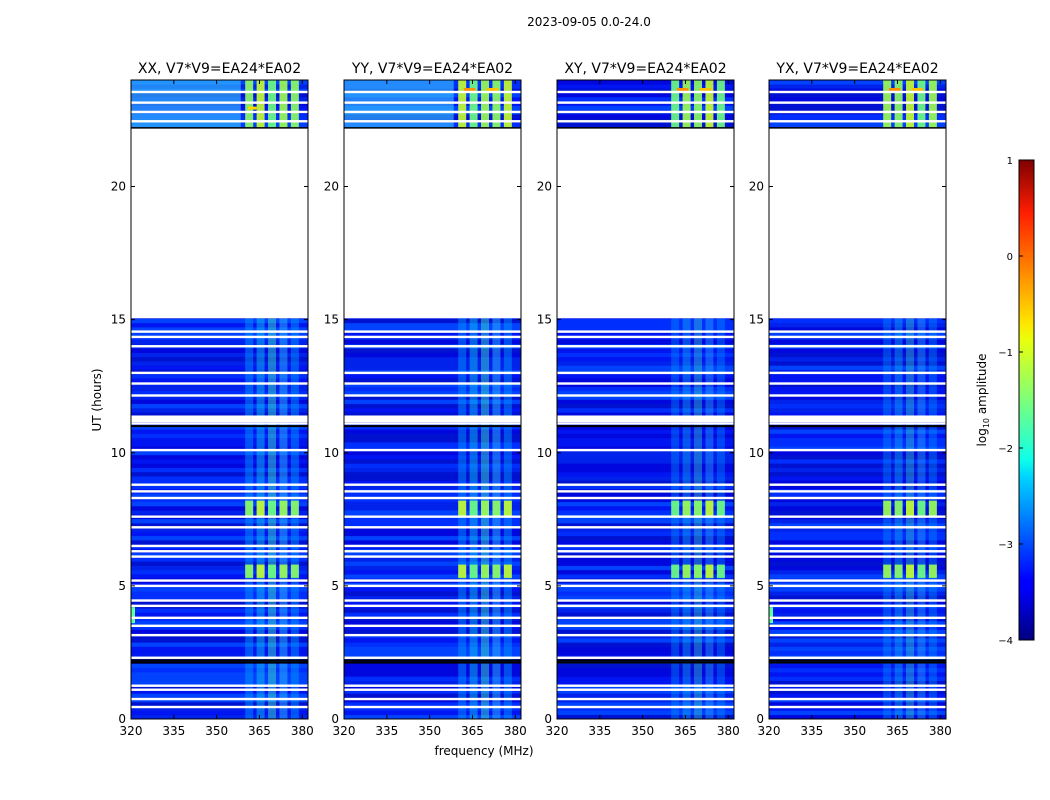 Image resolution: width=1050 pixels, height=800 pixels. I want to click on y-tick-label: 10, so click(118, 453).